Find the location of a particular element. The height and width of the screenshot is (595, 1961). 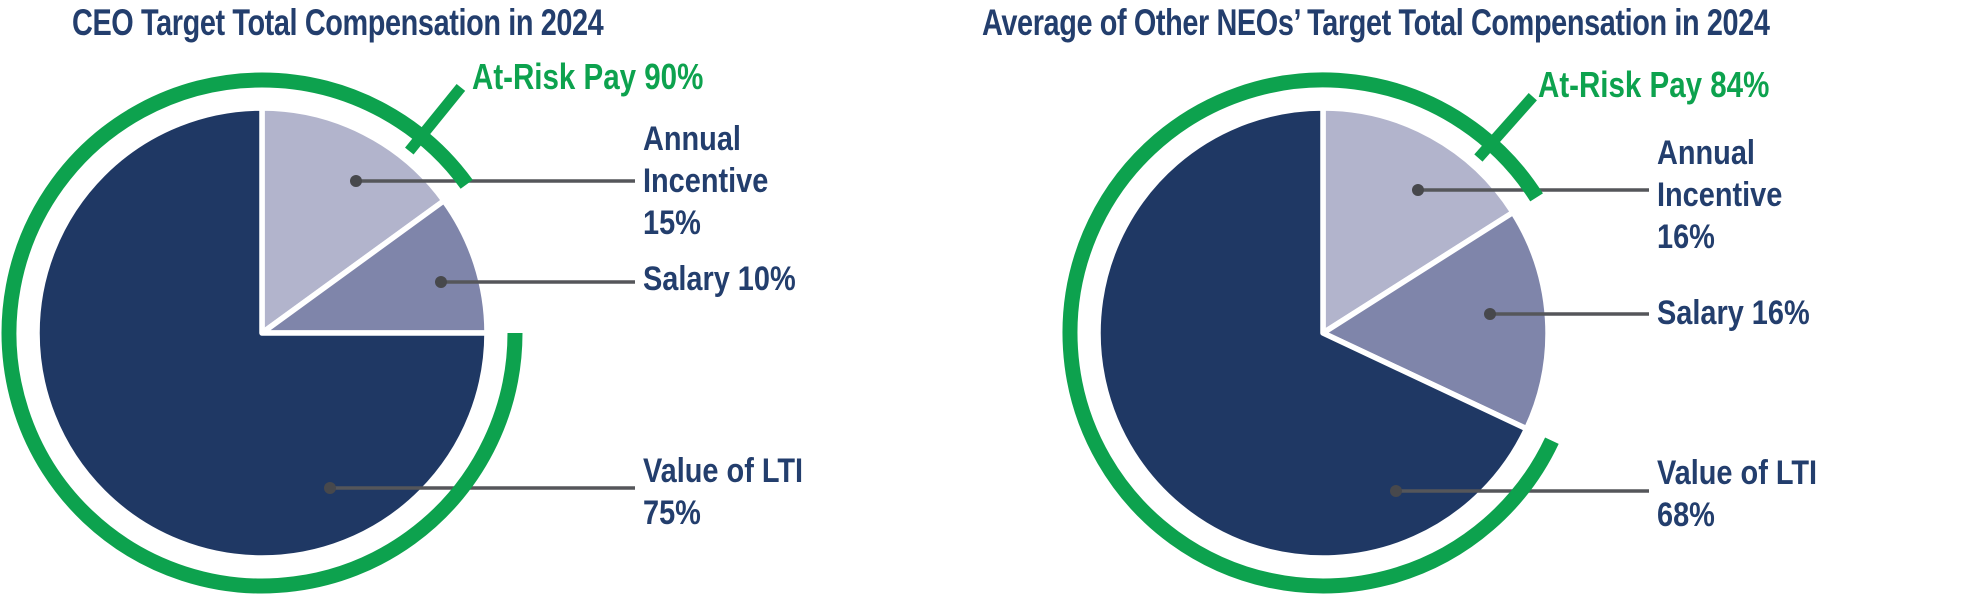

label-line: Salary 10% is located at coordinates (719, 279).